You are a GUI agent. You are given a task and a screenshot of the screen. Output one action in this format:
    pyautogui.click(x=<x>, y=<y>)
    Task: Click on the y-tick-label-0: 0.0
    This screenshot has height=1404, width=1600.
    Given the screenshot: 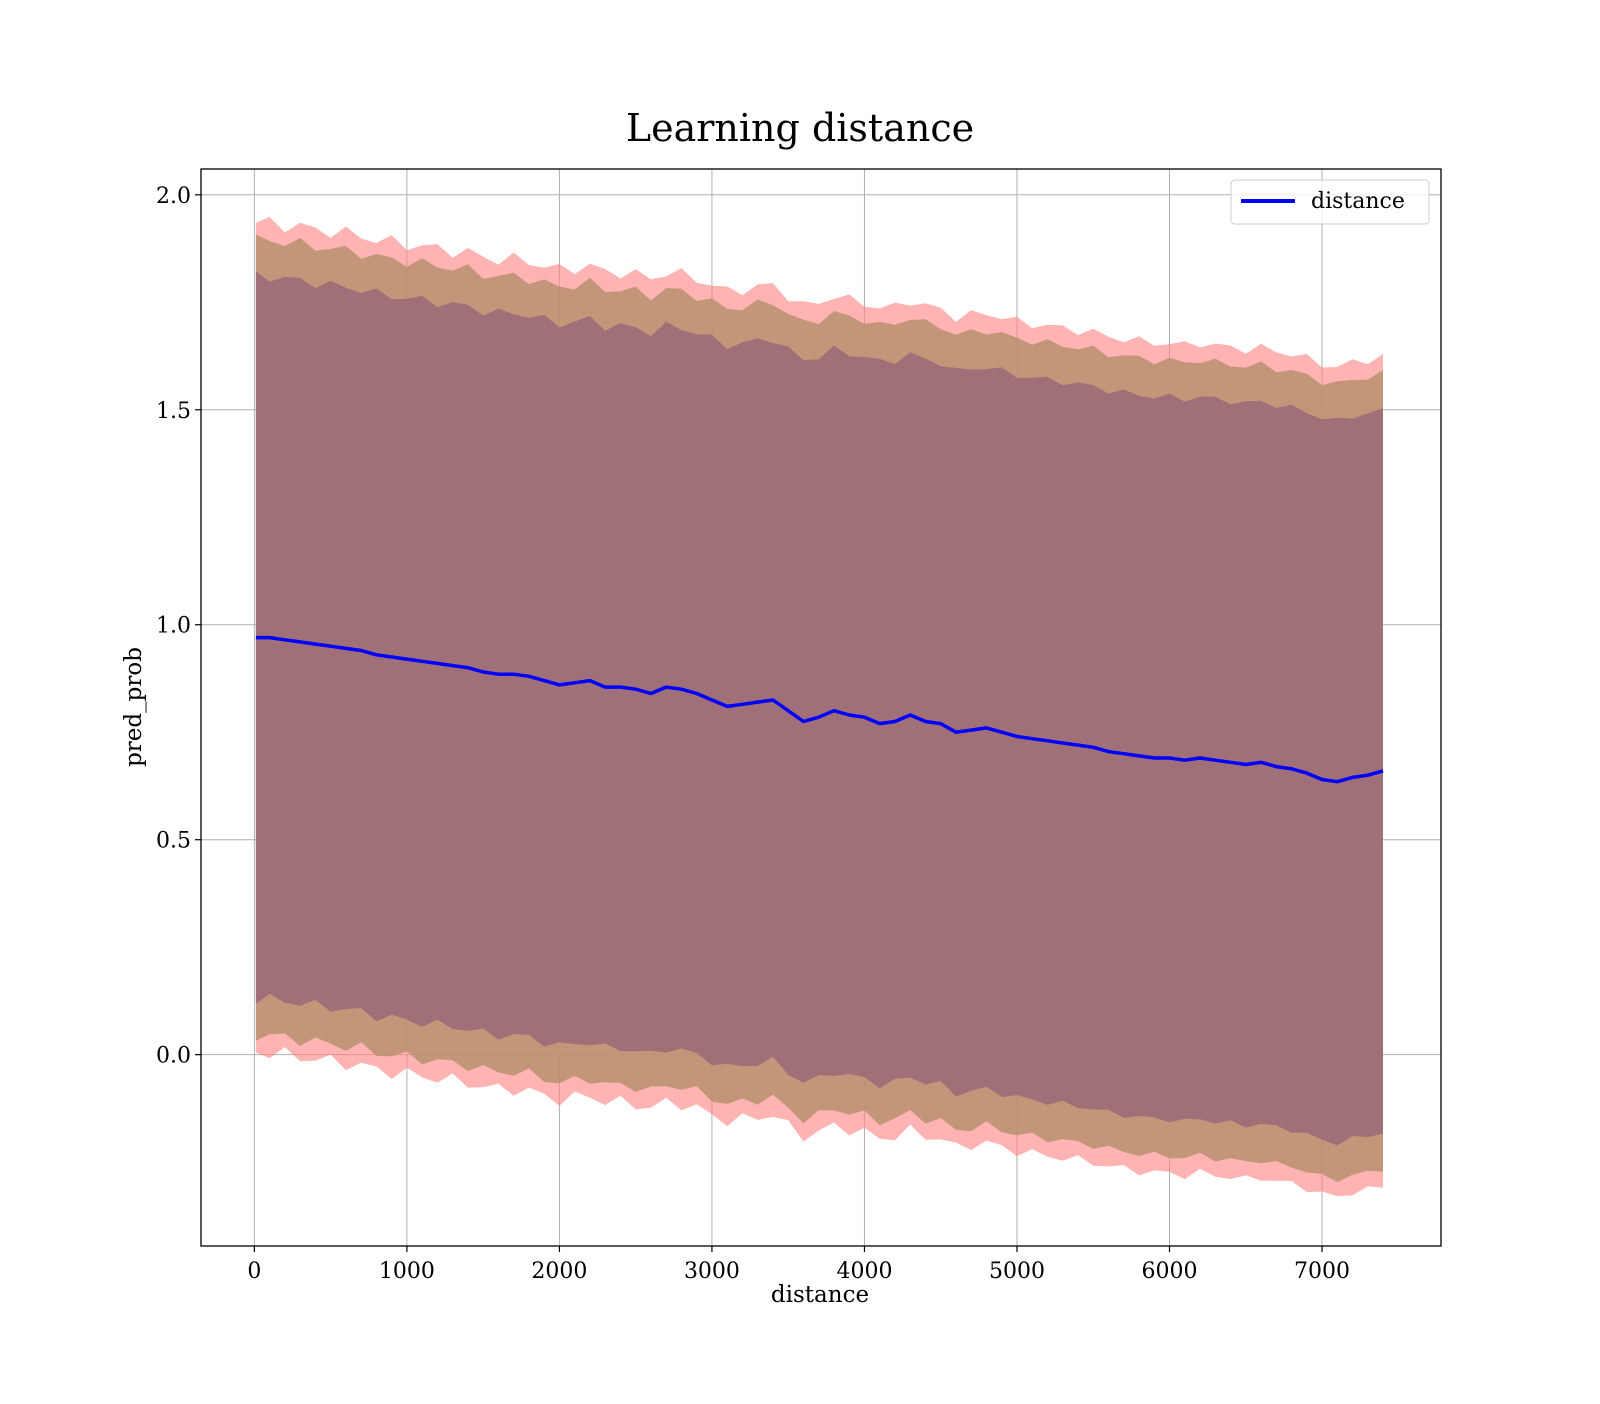 What is the action you would take?
    pyautogui.click(x=173, y=1056)
    